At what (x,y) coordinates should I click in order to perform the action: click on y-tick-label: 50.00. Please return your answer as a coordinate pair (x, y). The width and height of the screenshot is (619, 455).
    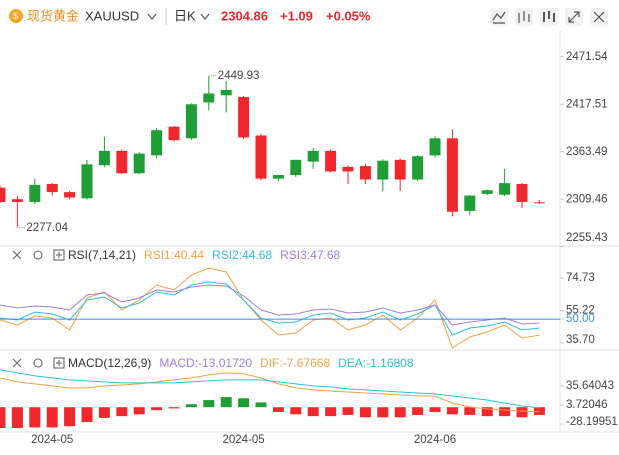
    Looking at the image, I should click on (580, 319).